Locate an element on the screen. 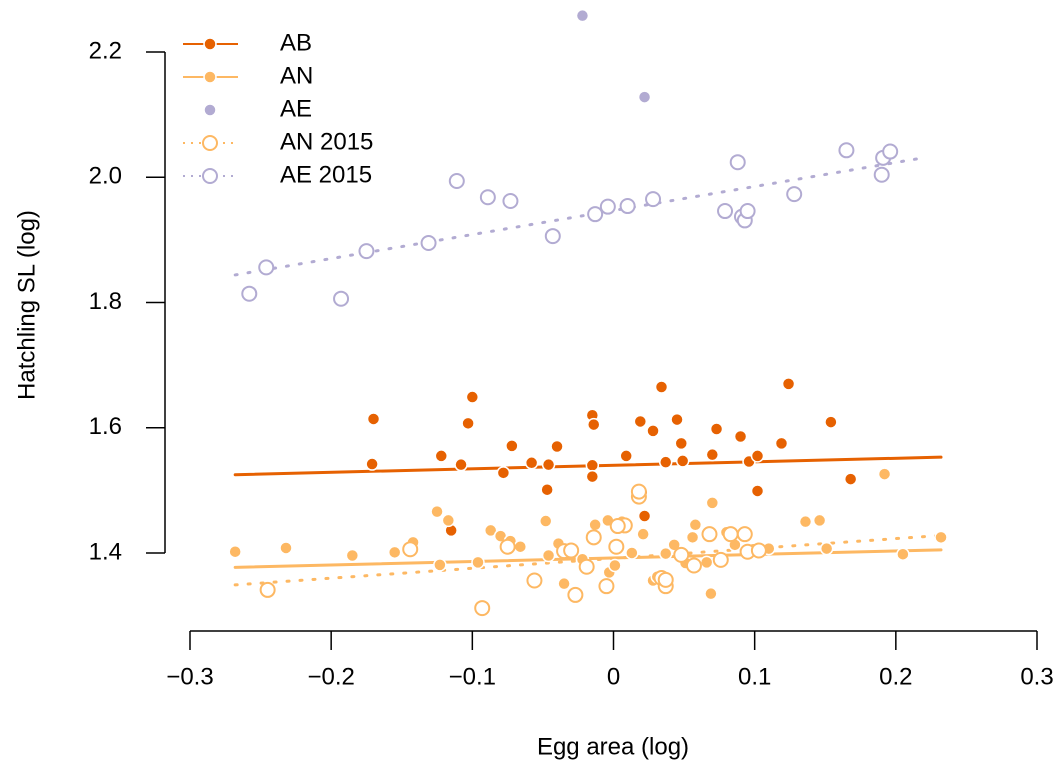 This screenshot has width=1064, height=773. x-tick-label: 0.2 is located at coordinates (895, 676).